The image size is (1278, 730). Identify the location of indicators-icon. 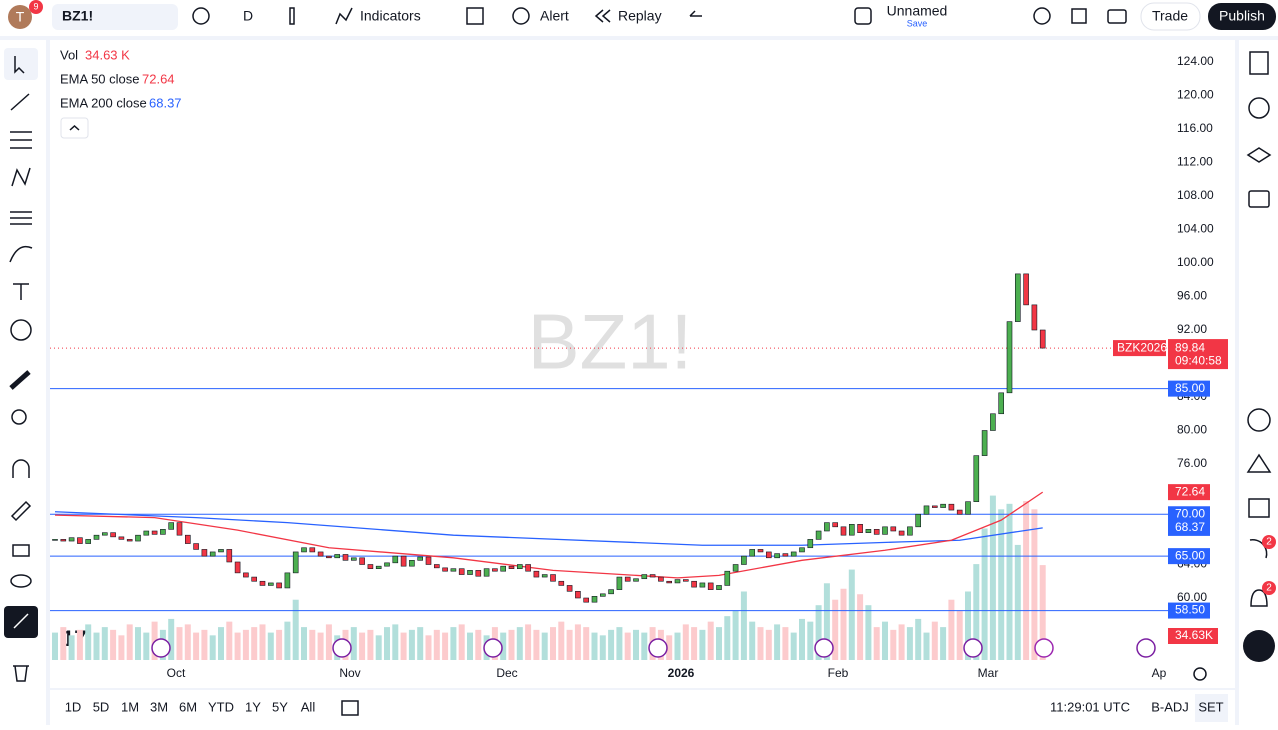
(344, 16).